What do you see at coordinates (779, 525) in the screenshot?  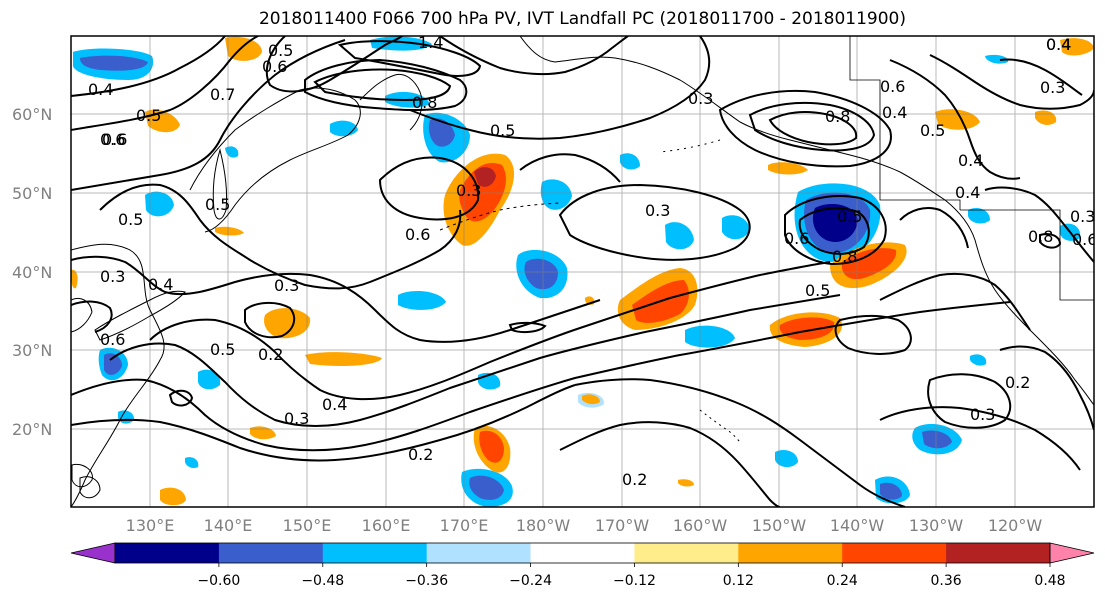 I see `lon-label-150w: 150°W` at bounding box center [779, 525].